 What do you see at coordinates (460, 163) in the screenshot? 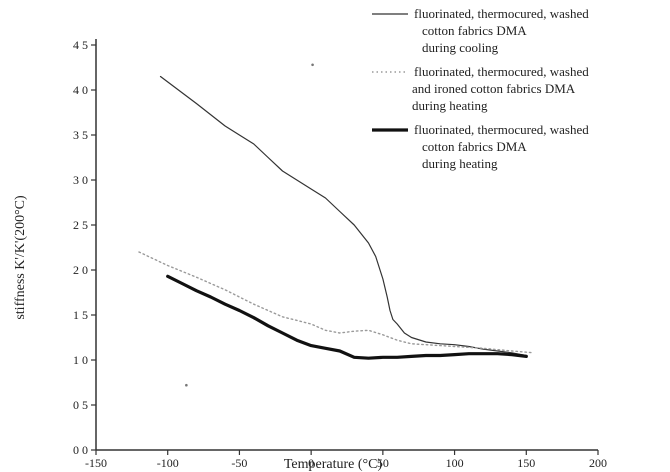
I see `legend-label-3: during heating` at bounding box center [460, 163].